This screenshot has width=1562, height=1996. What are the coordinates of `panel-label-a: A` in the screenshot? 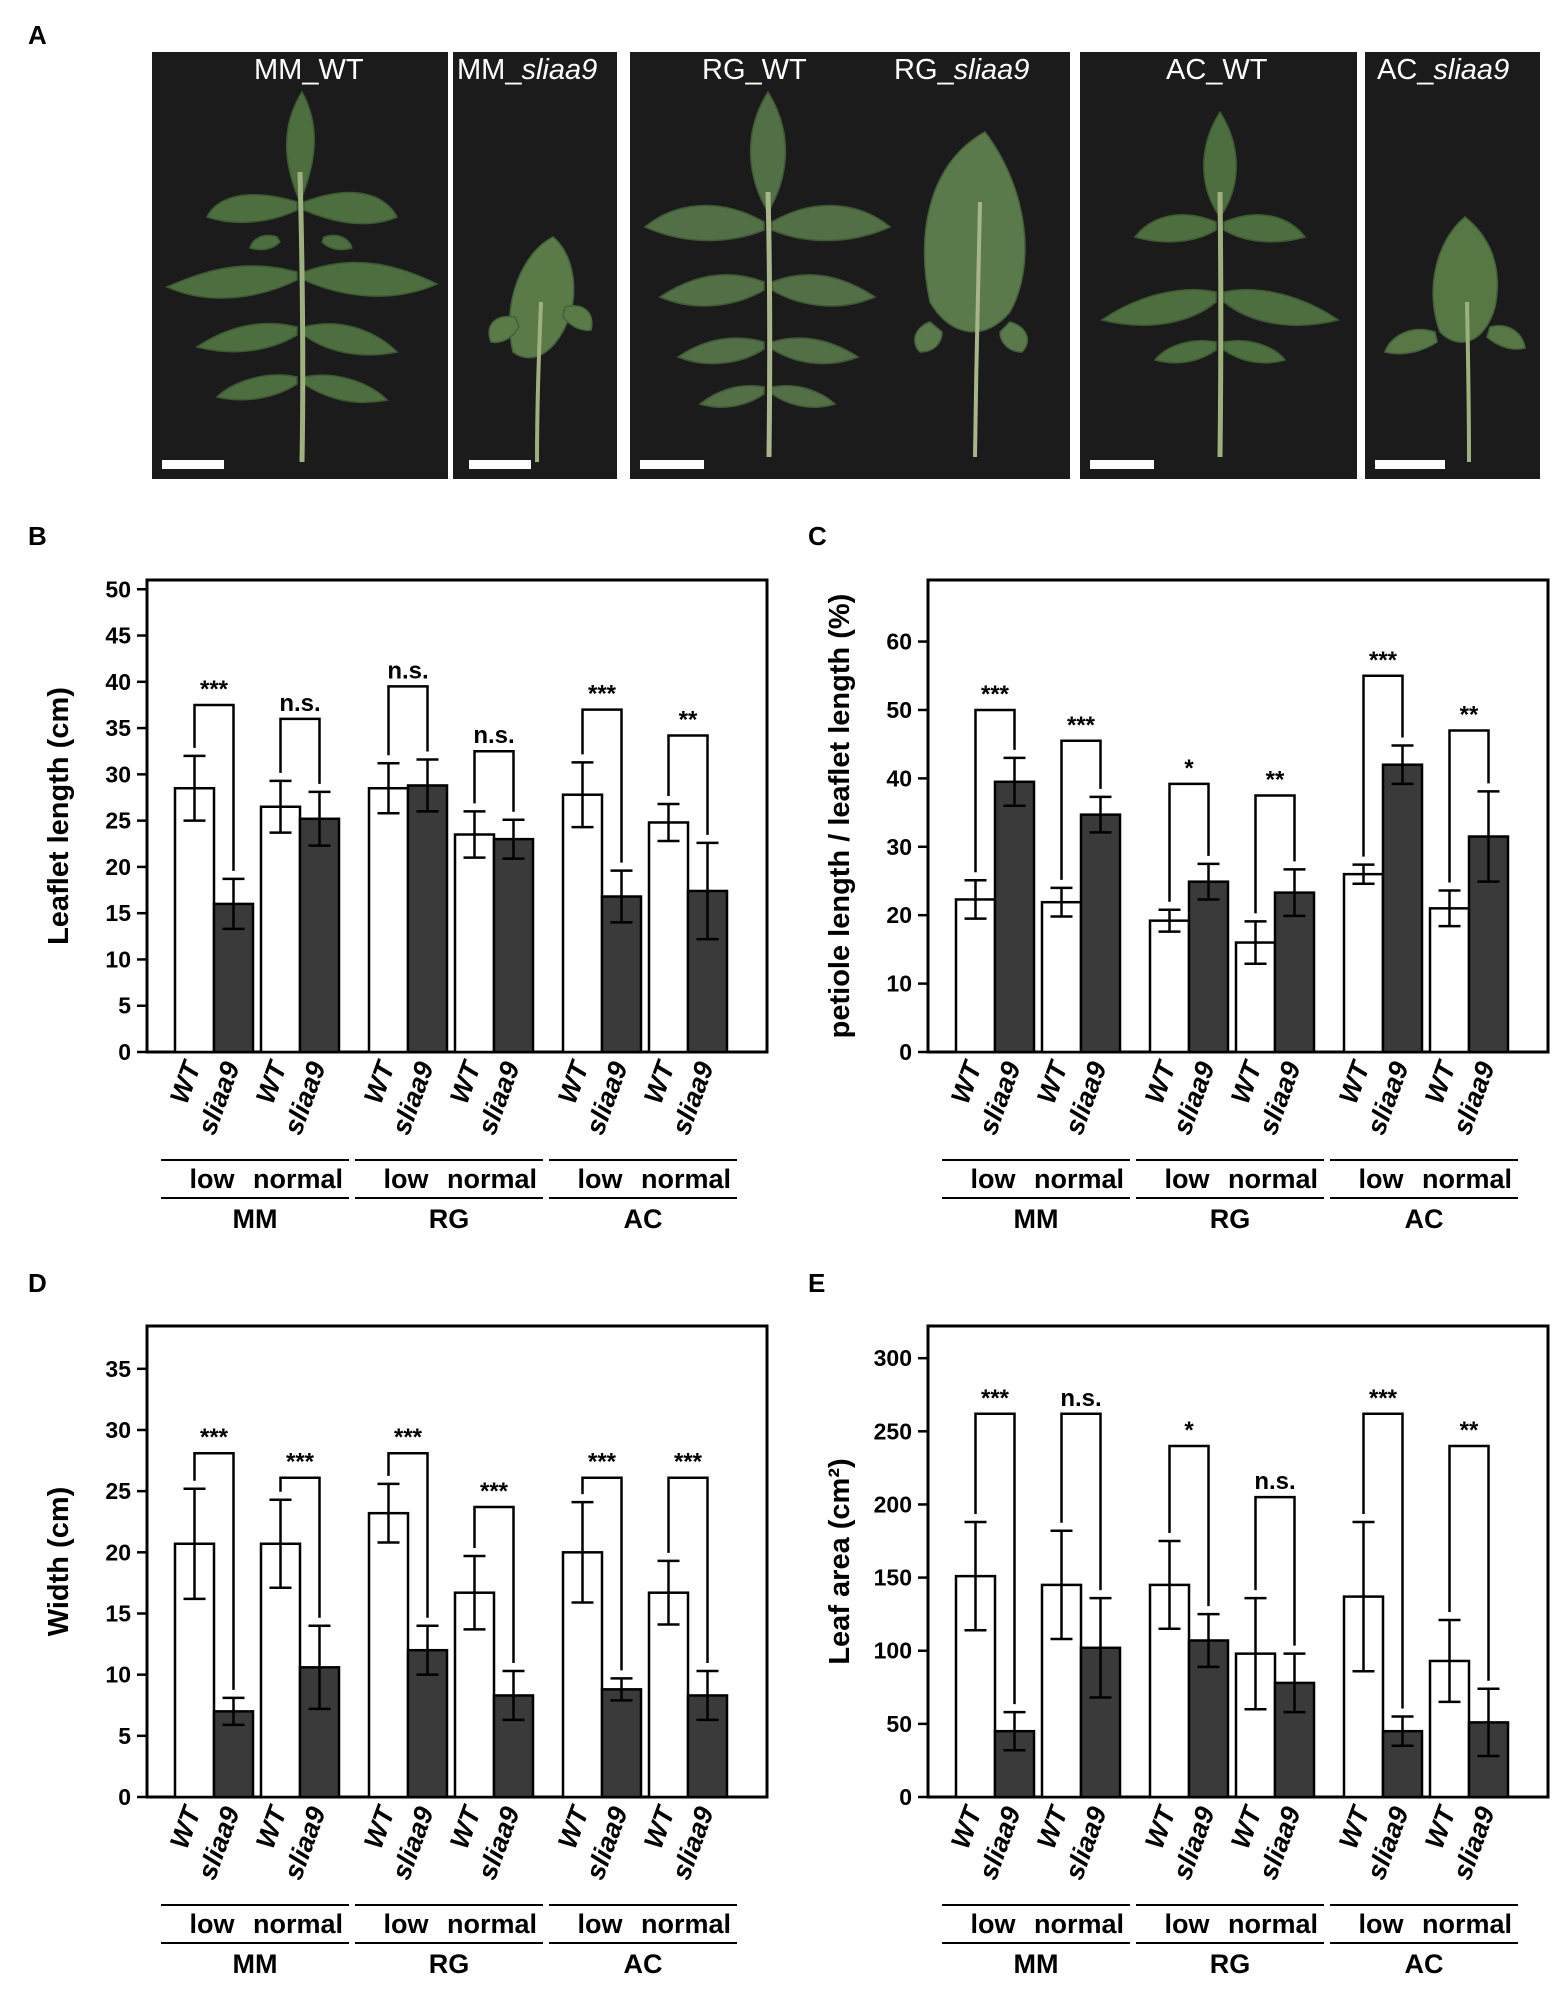 It's located at (37, 35).